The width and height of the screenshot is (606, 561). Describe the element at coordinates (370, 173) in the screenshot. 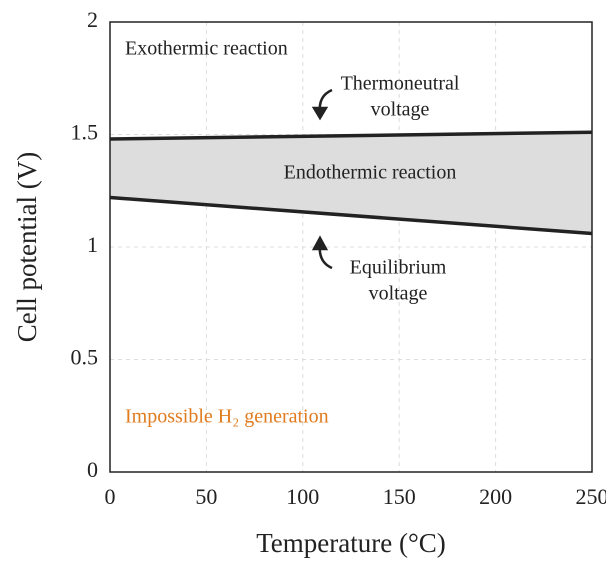

I see `annotation: Endothermic reaction` at that location.